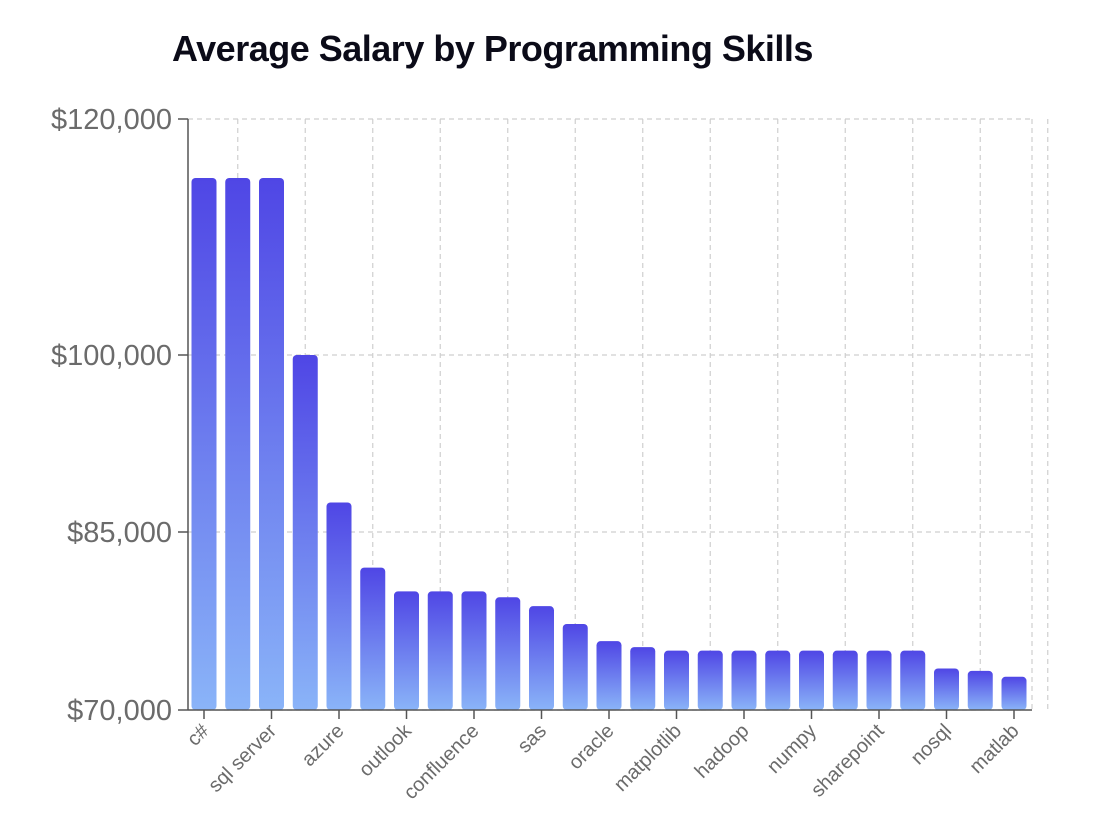 The height and width of the screenshot is (836, 1102). I want to click on x-tick-label: matplotlib, so click(648, 758).